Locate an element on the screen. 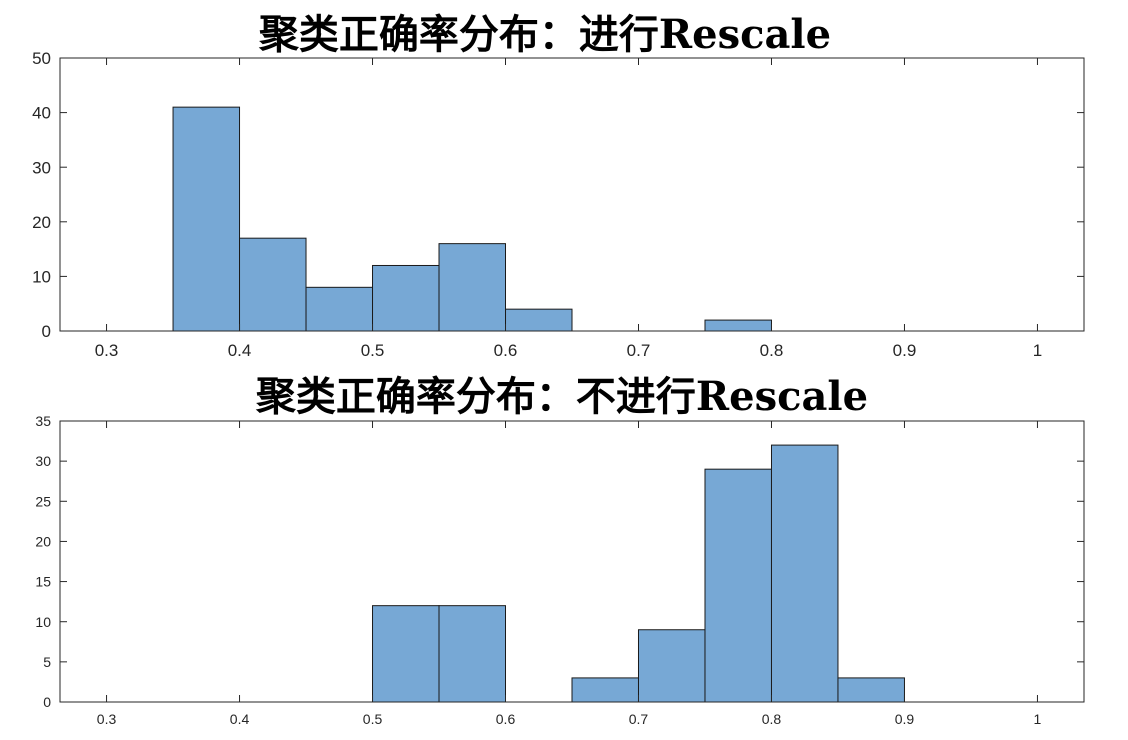 The height and width of the screenshot is (740, 1128). y-tick-label: 50 is located at coordinates (41, 58).